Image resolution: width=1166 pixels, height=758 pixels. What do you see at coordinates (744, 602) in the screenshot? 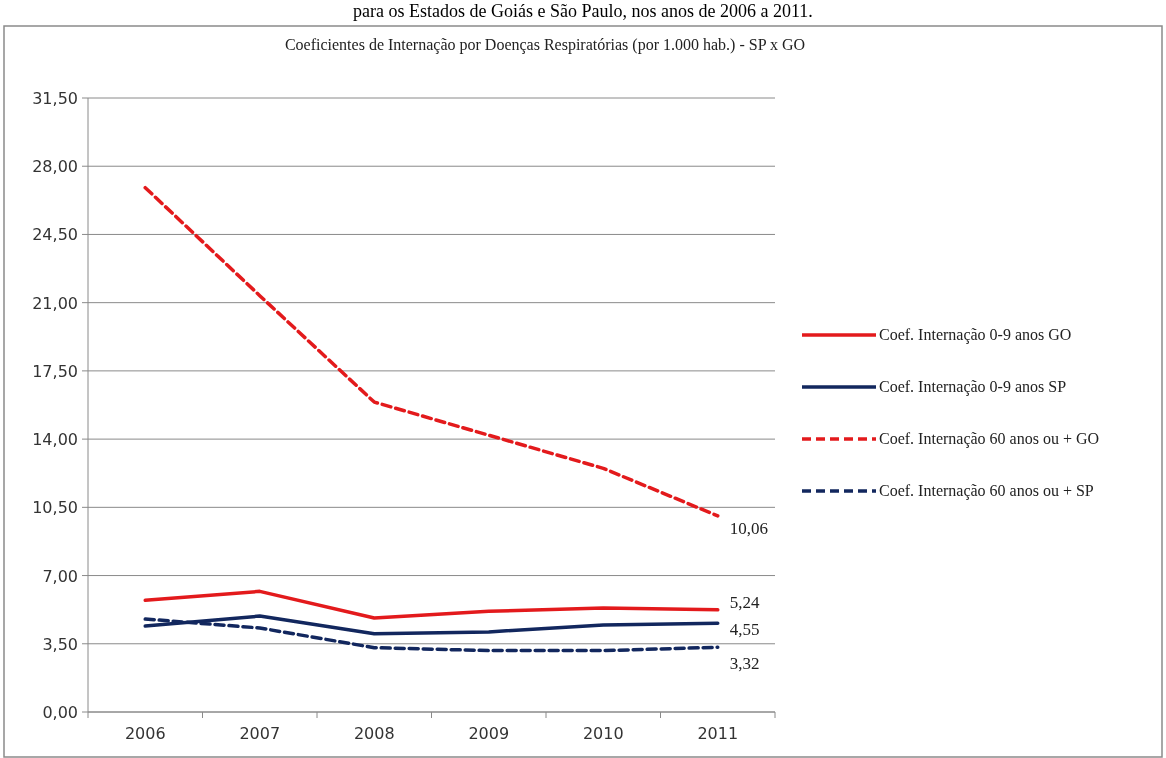
I see `data-label: 5,24` at bounding box center [744, 602].